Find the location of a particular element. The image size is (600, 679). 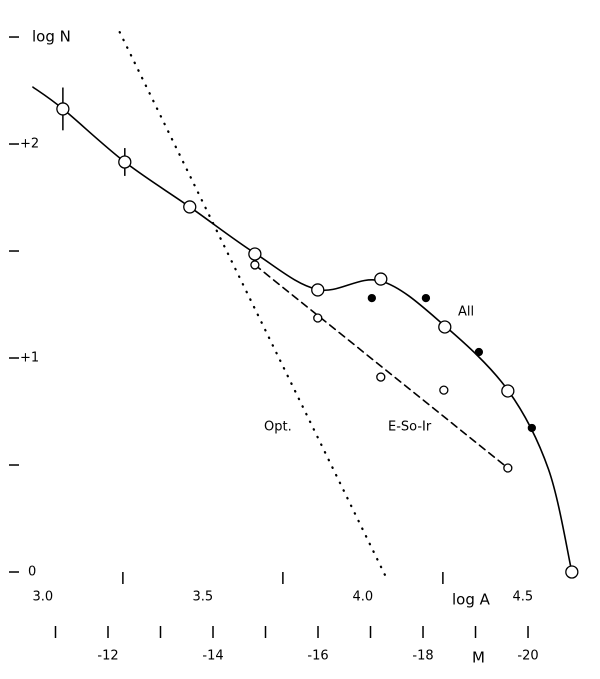

fit-line is located at coordinates (381, 366).